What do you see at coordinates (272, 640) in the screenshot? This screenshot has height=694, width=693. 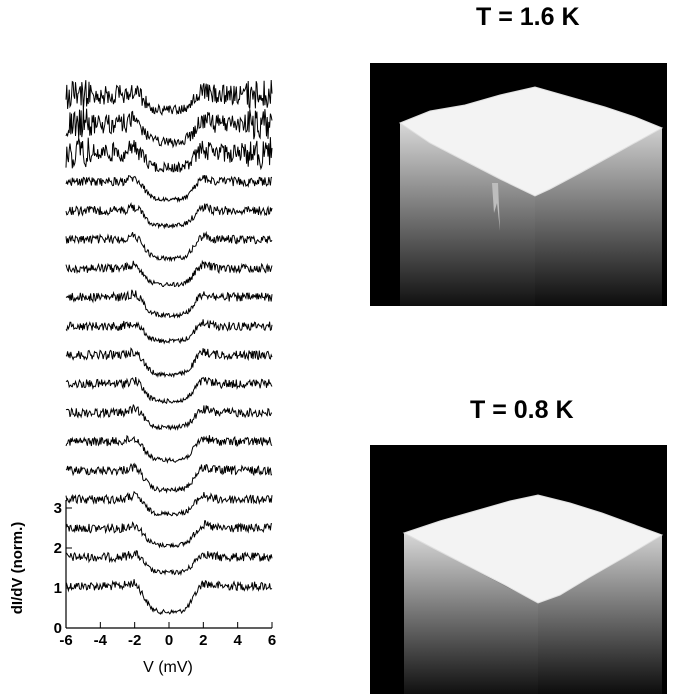 I see `x-tick-label: 6` at bounding box center [272, 640].